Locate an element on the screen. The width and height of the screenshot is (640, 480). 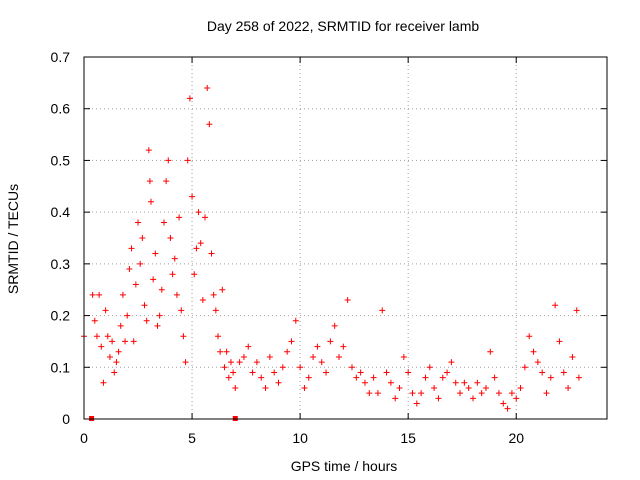
y-tick-label: 0.3 is located at coordinates (61, 264).